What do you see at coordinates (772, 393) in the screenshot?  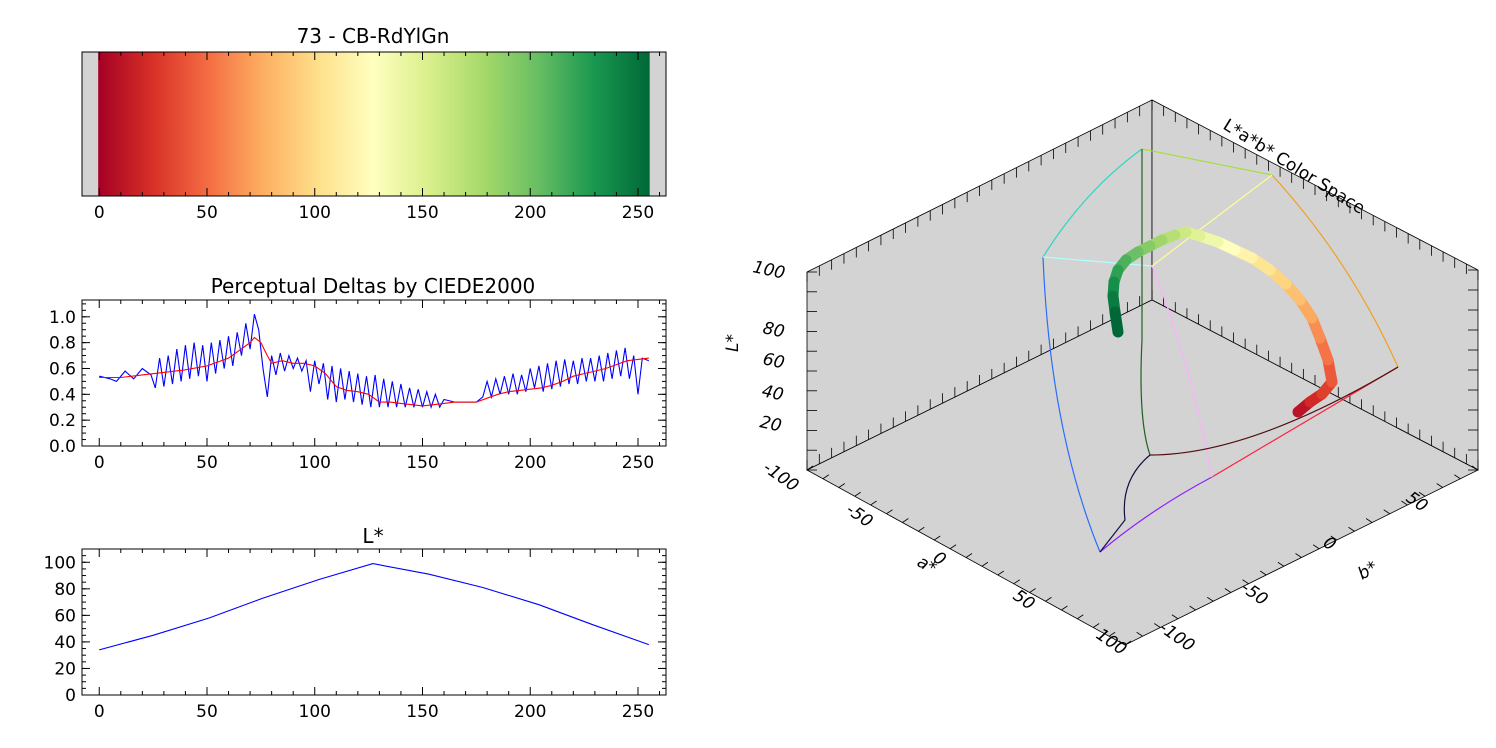 I see `lab-L-tick-label-2: 40` at bounding box center [772, 393].